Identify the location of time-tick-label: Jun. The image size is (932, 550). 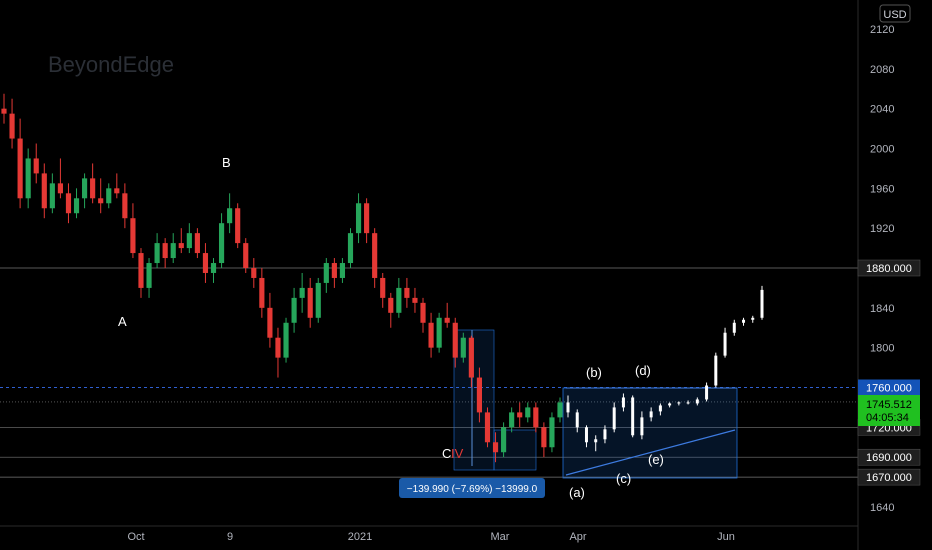
(726, 537).